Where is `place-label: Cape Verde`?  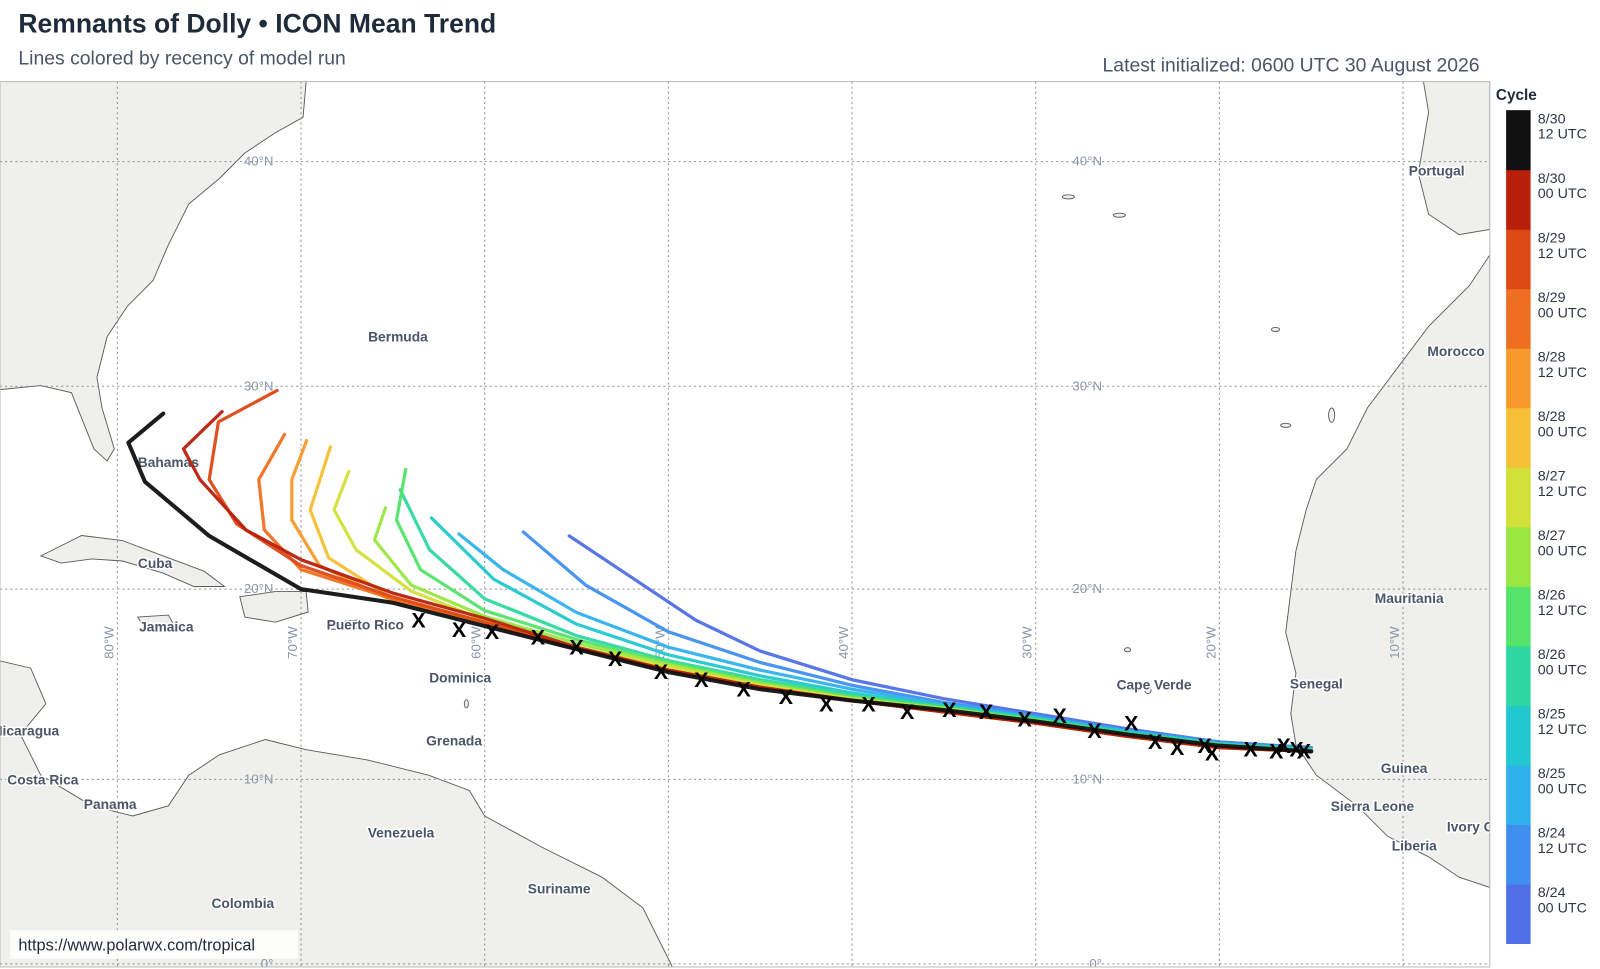
place-label: Cape Verde is located at coordinates (1154, 685).